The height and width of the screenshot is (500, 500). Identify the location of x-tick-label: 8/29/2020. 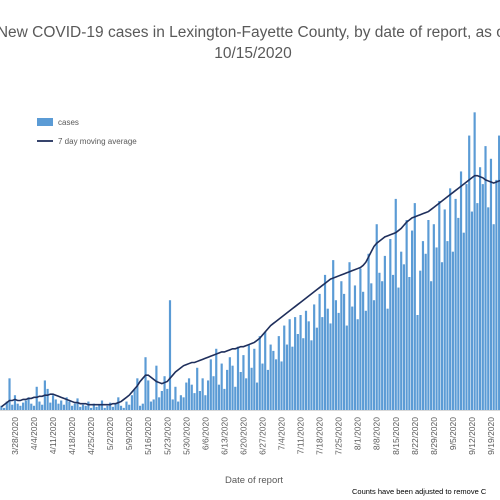
(434, 436).